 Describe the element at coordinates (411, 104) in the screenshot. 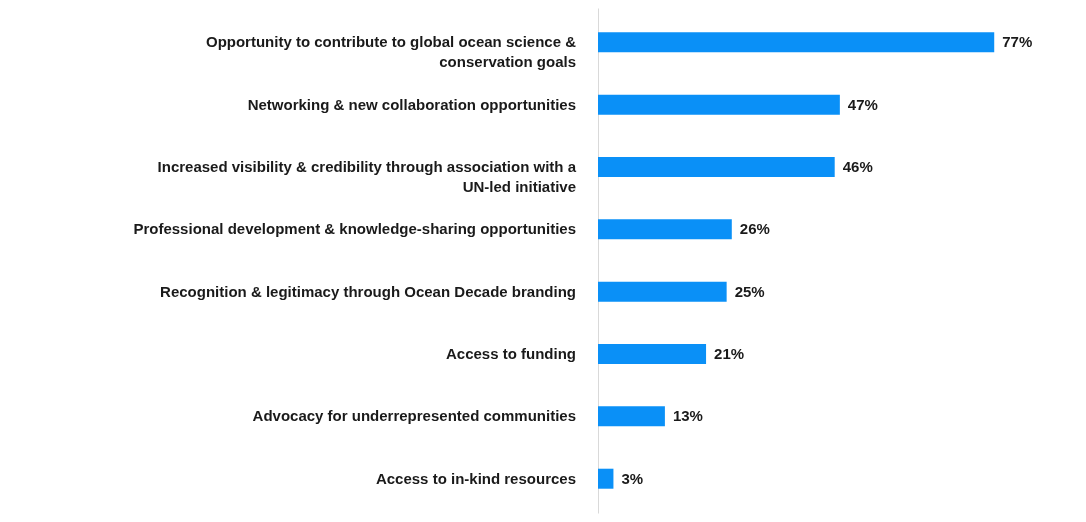

I see `y-tick-label: Networking & new collaboration opportunities` at that location.